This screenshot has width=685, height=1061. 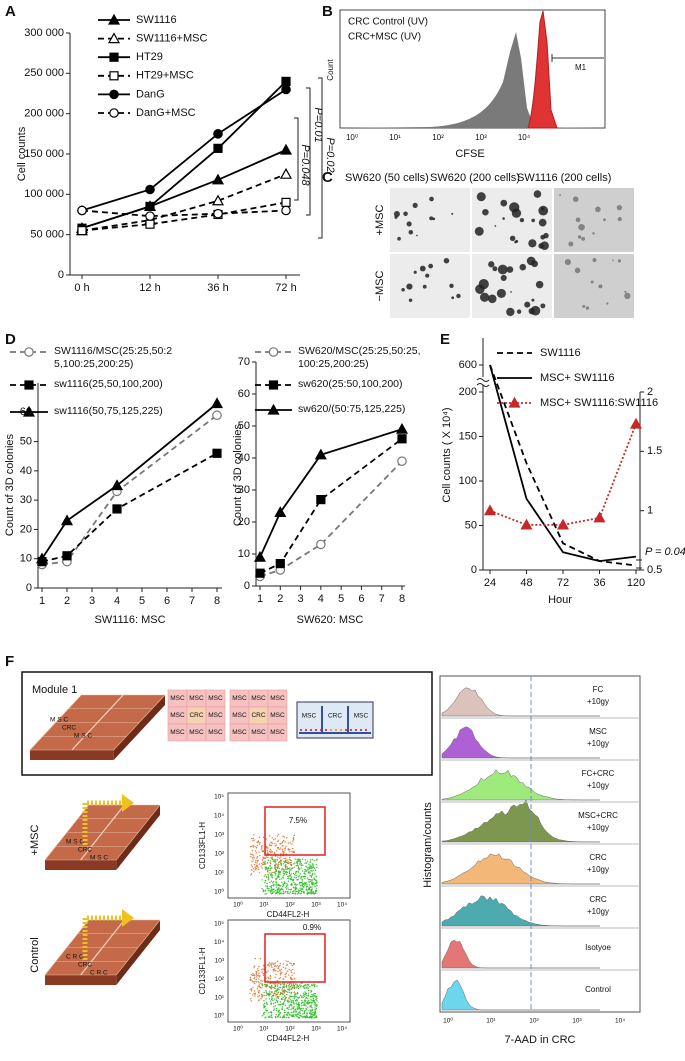 What do you see at coordinates (468, 436) in the screenshot?
I see `y-tick-label: 150` at bounding box center [468, 436].